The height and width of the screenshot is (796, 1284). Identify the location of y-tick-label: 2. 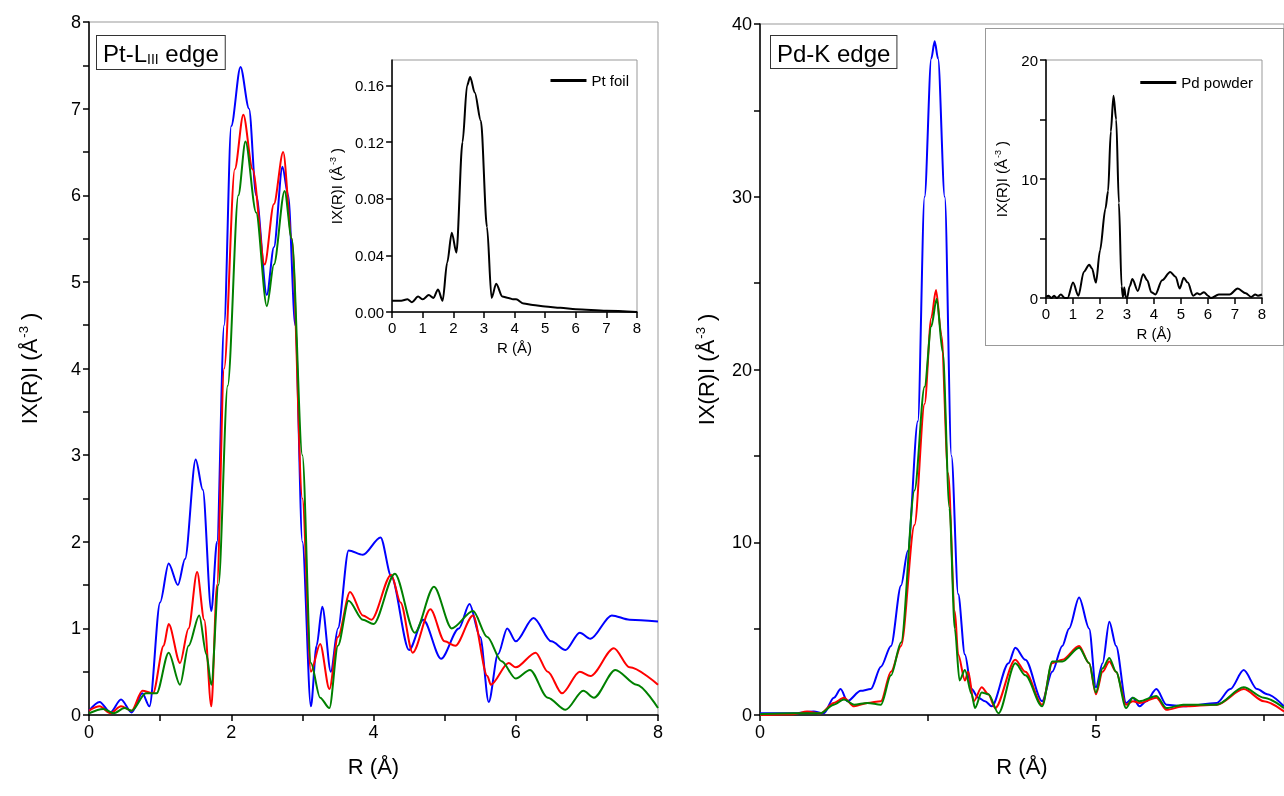
(75, 541).